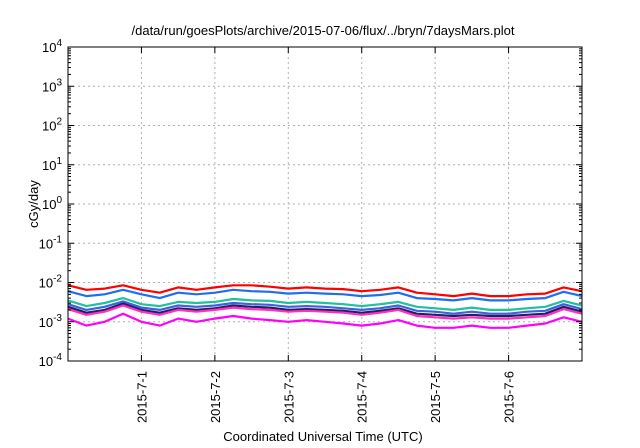  I want to click on x-tick-label: 2015-7-5, so click(435, 397).